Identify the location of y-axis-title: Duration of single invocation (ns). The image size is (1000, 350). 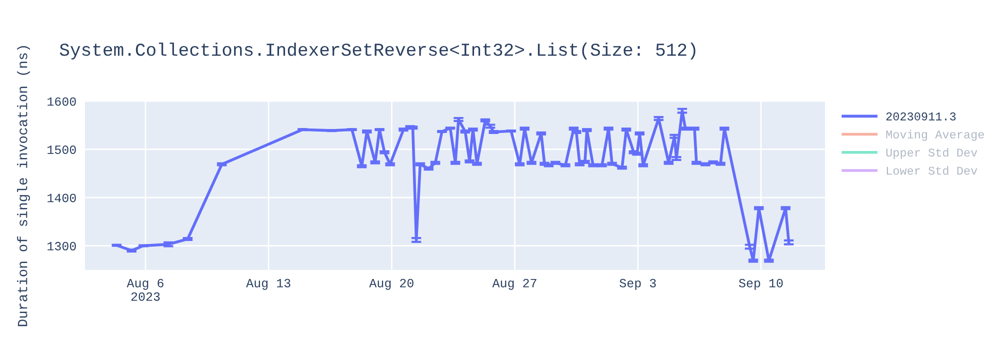
(23, 186).